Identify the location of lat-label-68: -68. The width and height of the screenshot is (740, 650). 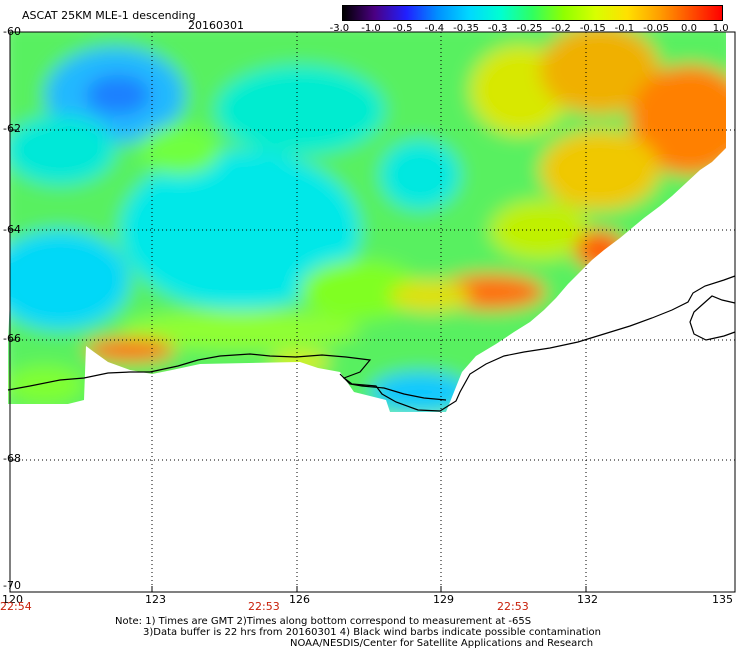
(12, 458).